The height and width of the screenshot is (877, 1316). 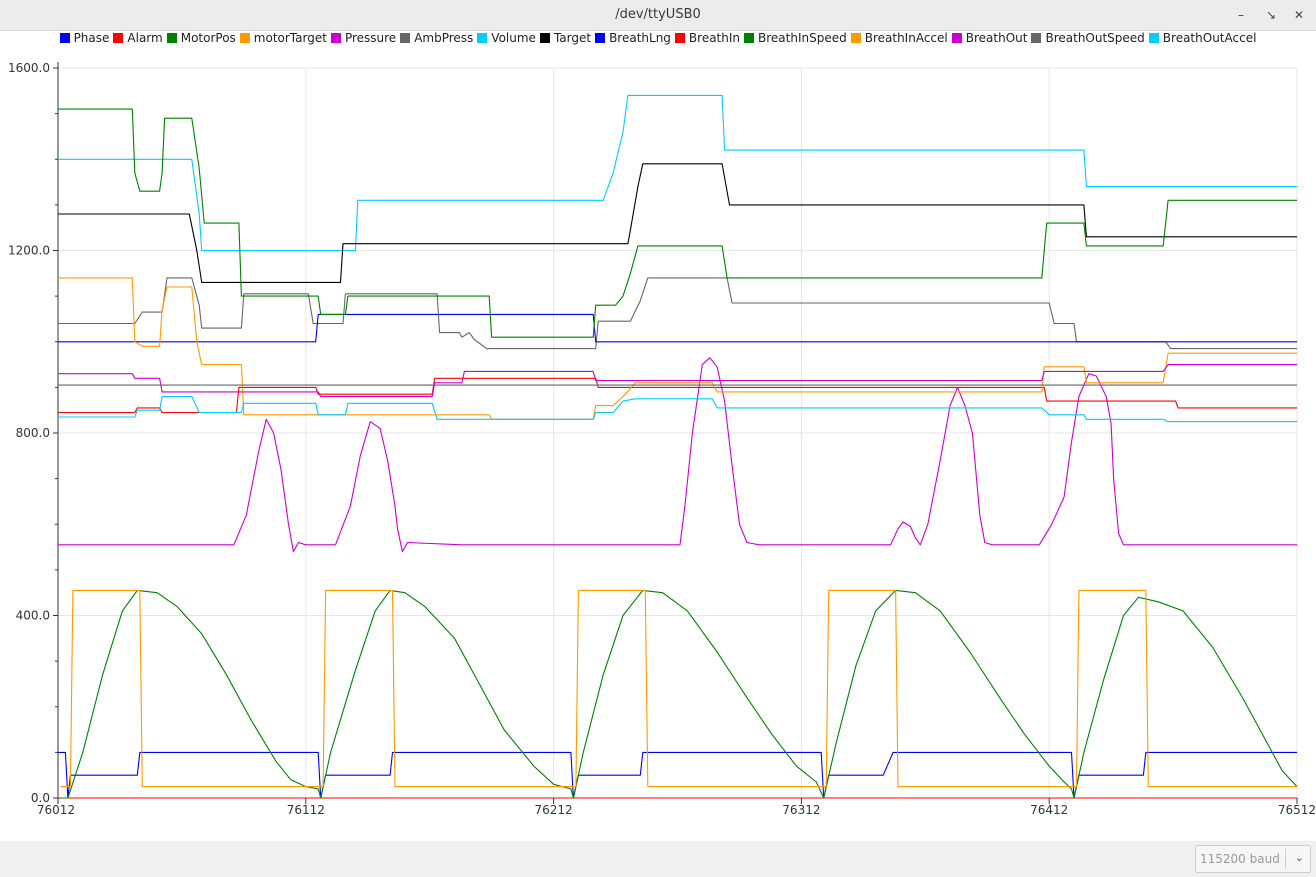 I want to click on legend-item: Alarm, so click(x=138, y=38).